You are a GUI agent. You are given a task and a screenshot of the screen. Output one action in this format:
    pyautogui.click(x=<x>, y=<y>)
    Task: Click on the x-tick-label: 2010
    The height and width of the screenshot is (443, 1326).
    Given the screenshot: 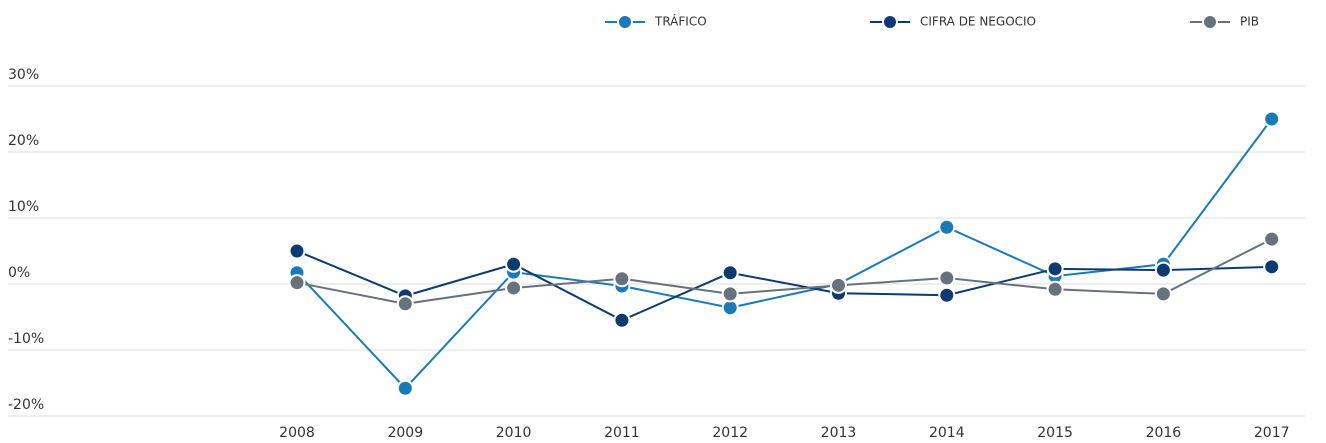 What is the action you would take?
    pyautogui.click(x=514, y=433)
    